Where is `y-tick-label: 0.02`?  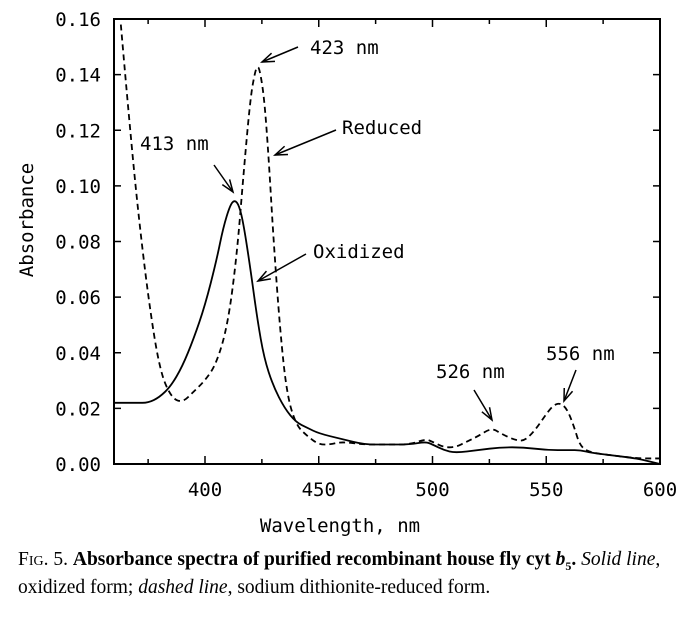
y-tick-label: 0.02 is located at coordinates (78, 409).